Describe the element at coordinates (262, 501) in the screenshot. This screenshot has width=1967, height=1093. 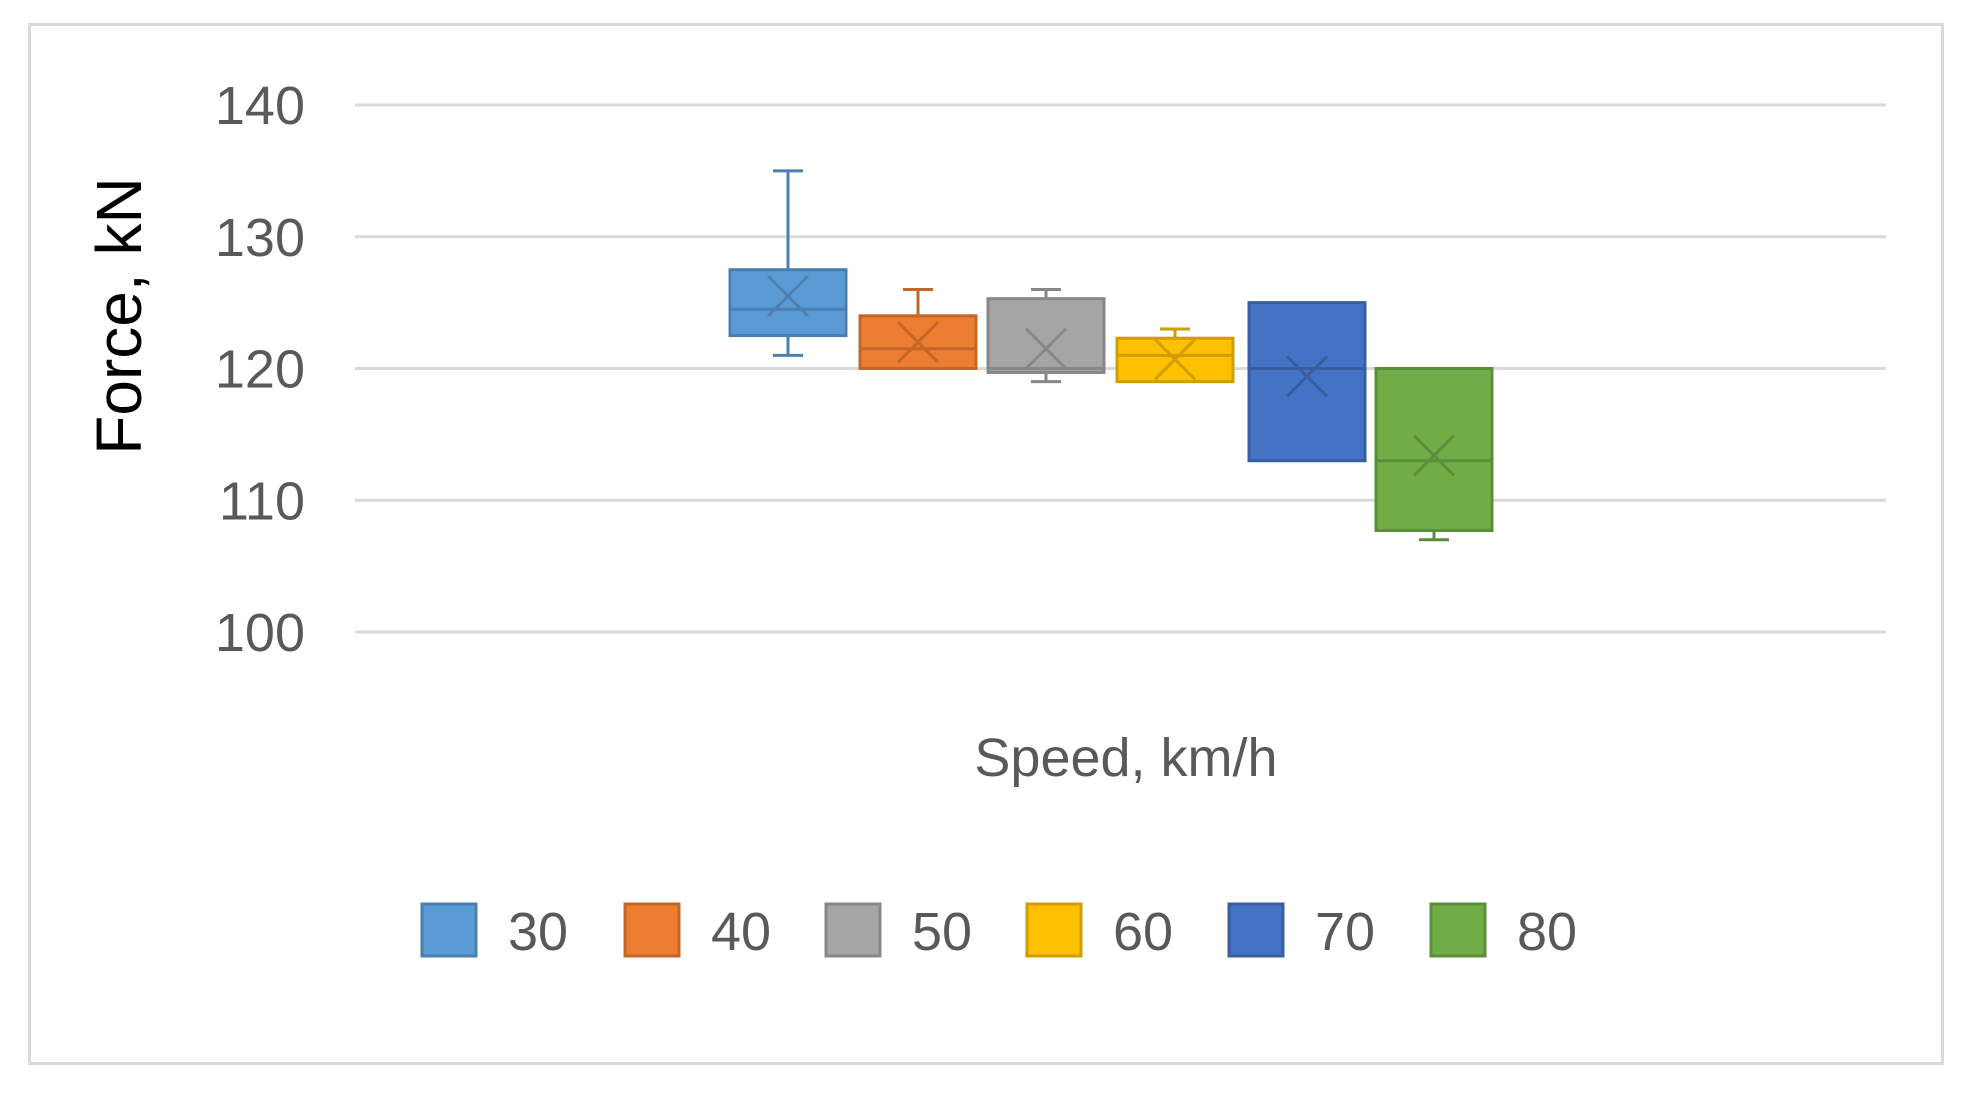
I see `y-tick-label: 110` at that location.